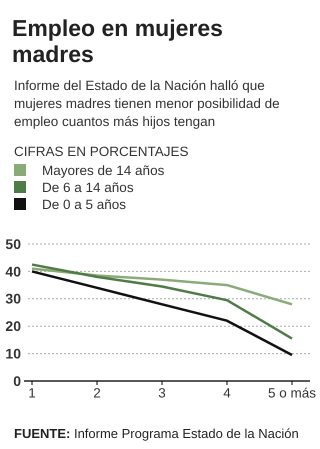 Image resolution: width=320 pixels, height=449 pixels. I want to click on legend-label: De 0 a 5 años, so click(84, 204).